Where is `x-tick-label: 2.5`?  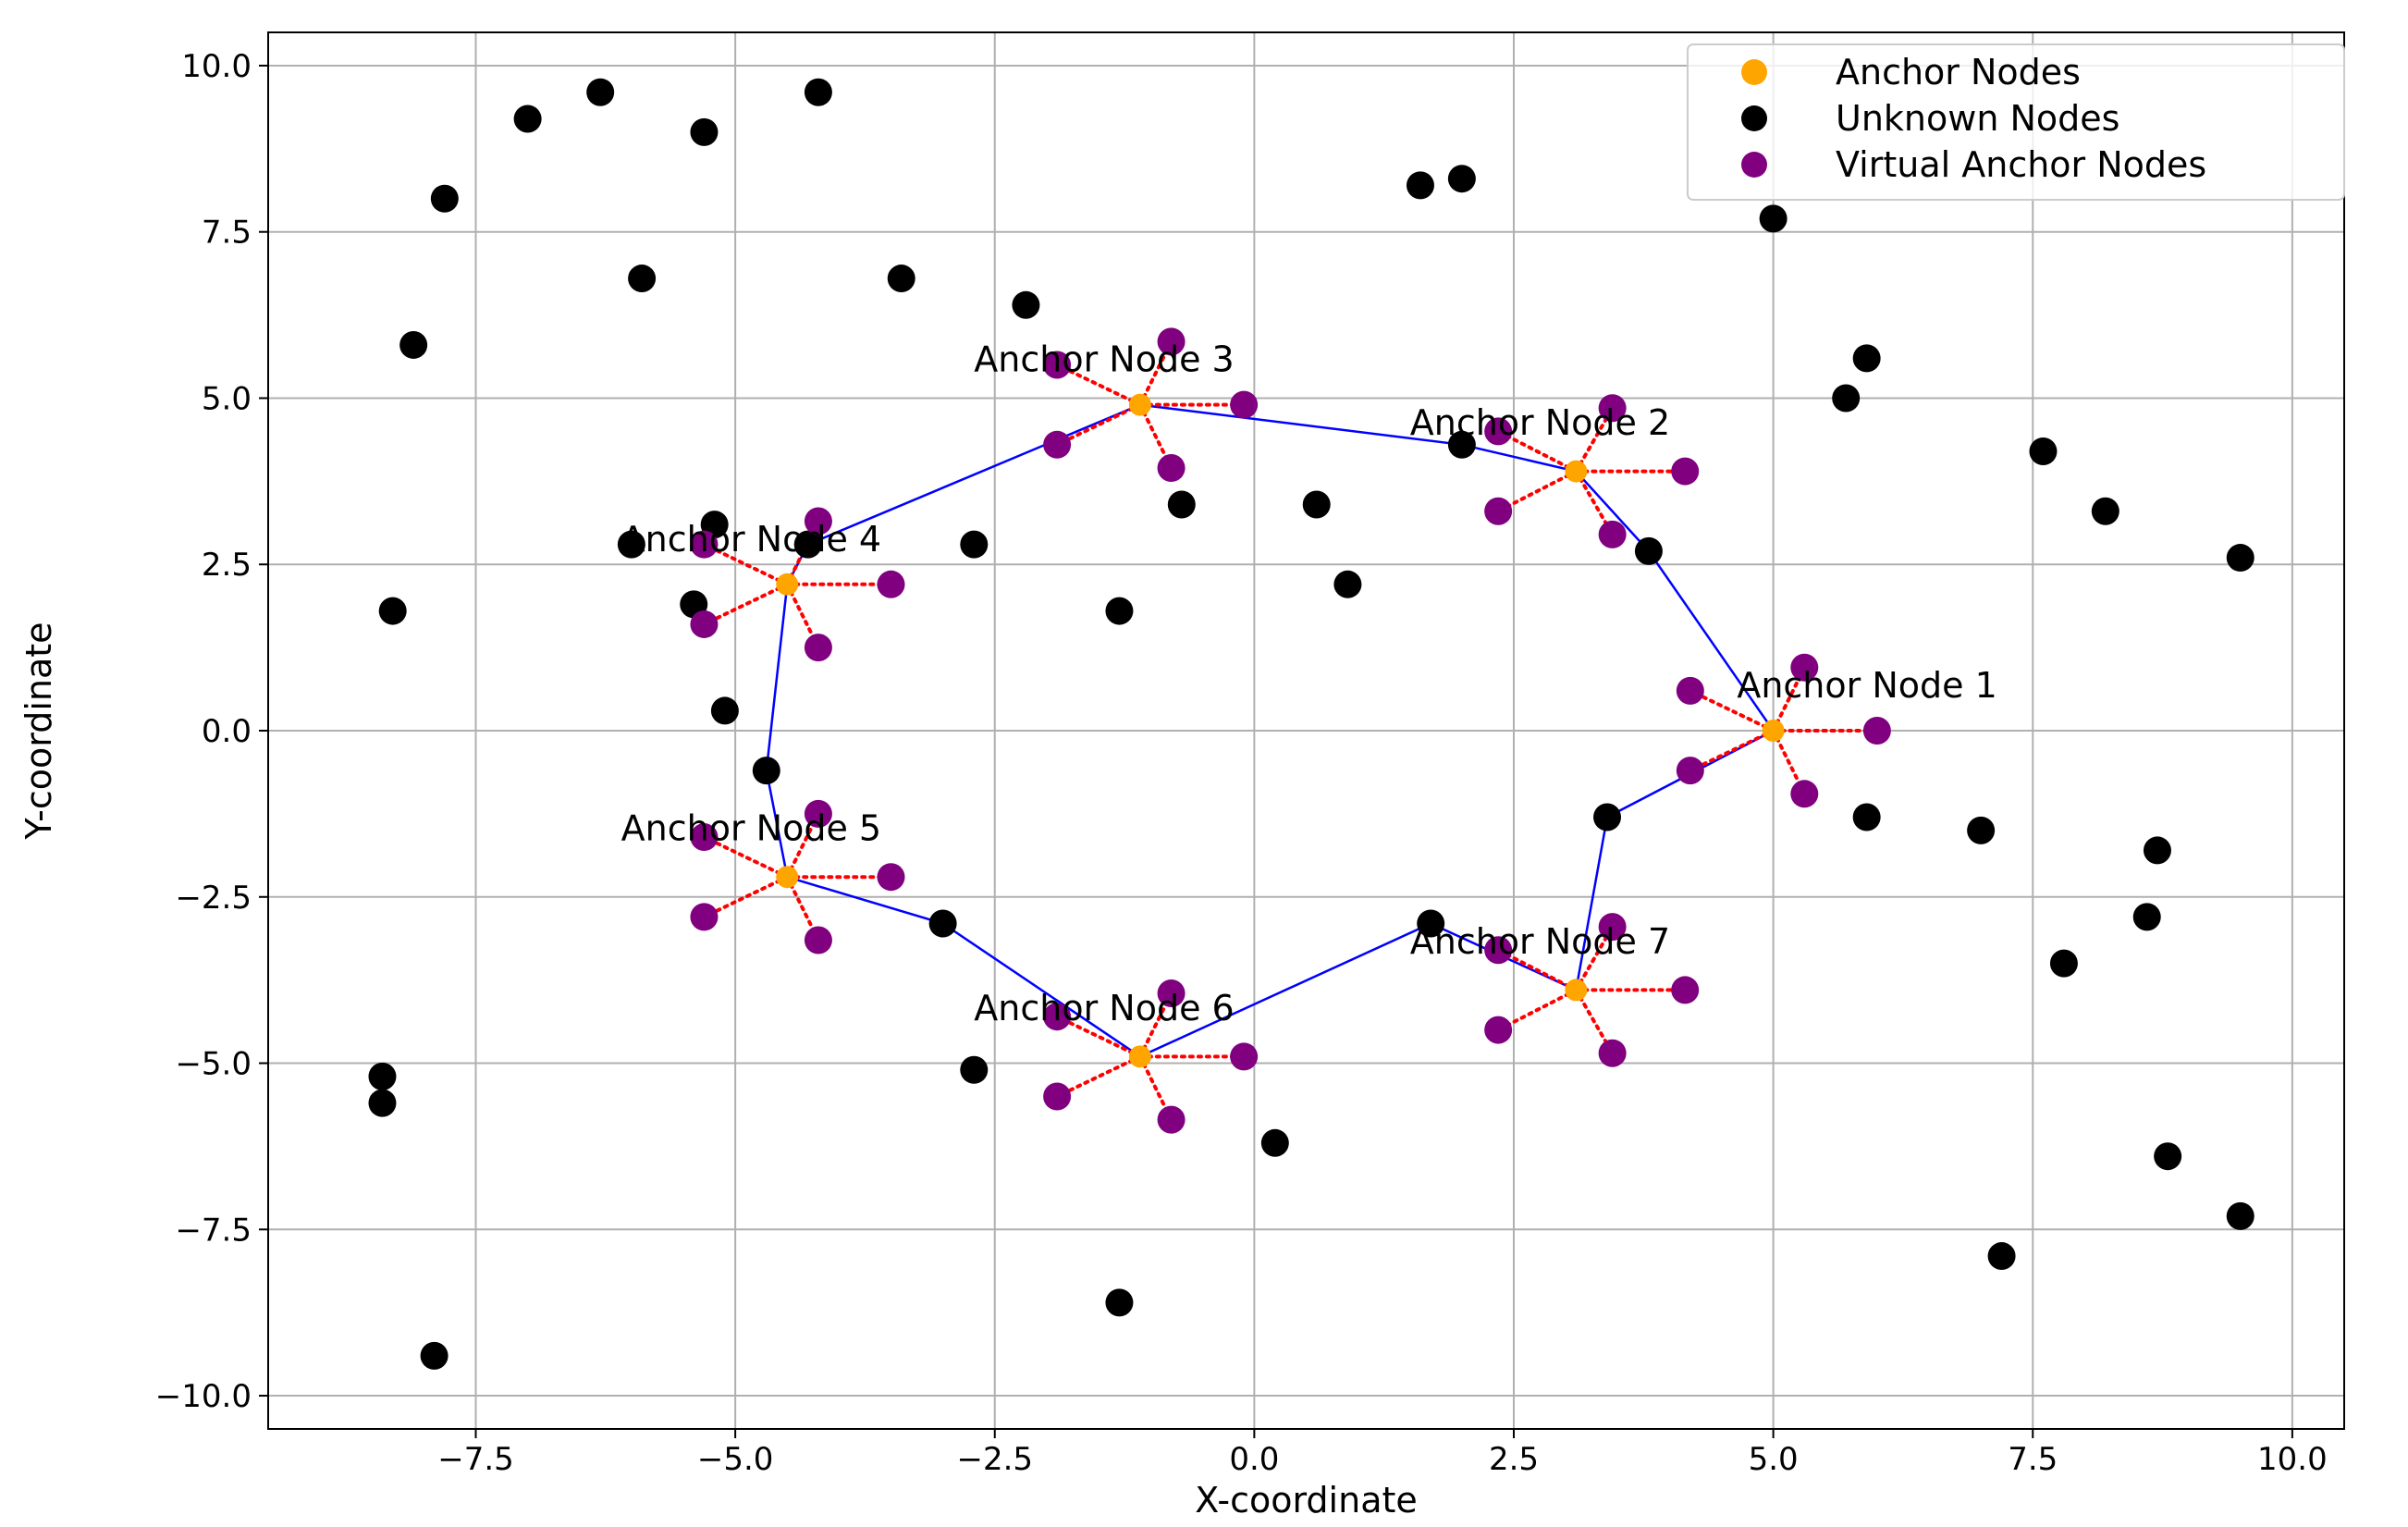
x-tick-label: 2.5 is located at coordinates (1514, 1459).